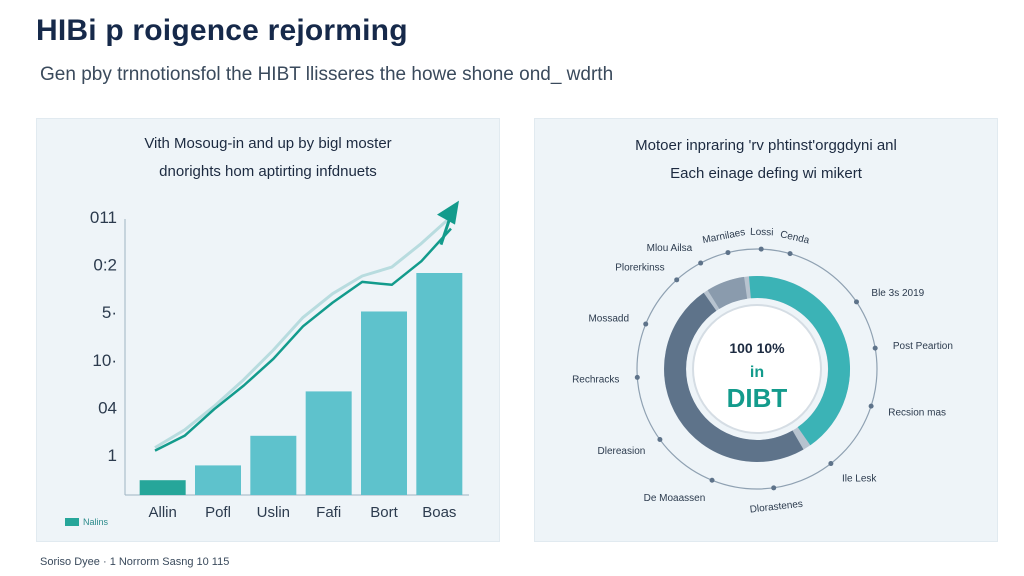 The width and height of the screenshot is (1024, 576). I want to click on radial-label: Rechracks, so click(595, 380).